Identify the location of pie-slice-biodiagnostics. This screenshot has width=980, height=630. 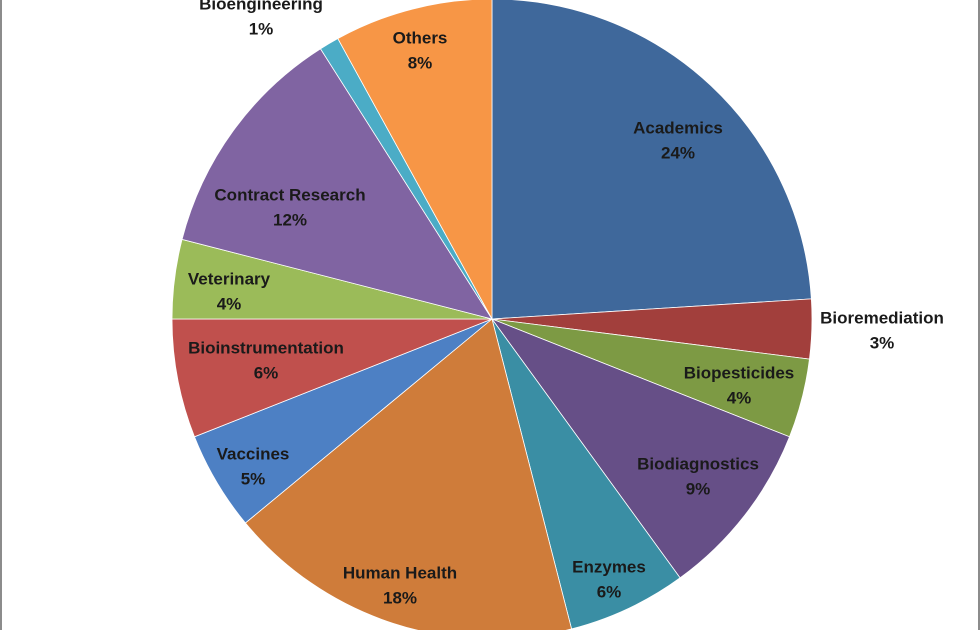
(640, 448).